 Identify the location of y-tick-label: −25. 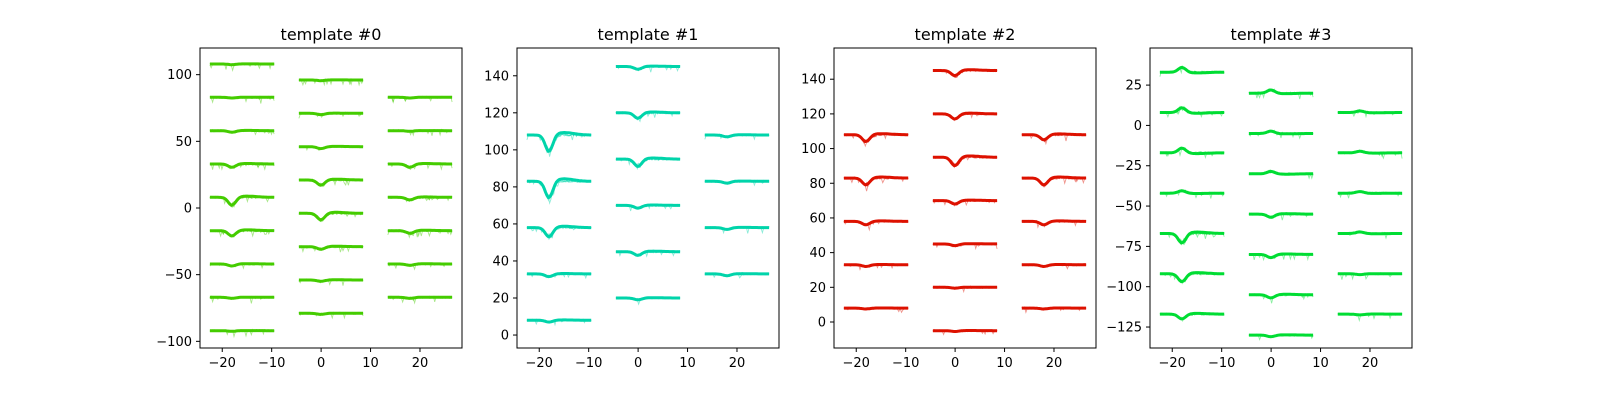
(1128, 166).